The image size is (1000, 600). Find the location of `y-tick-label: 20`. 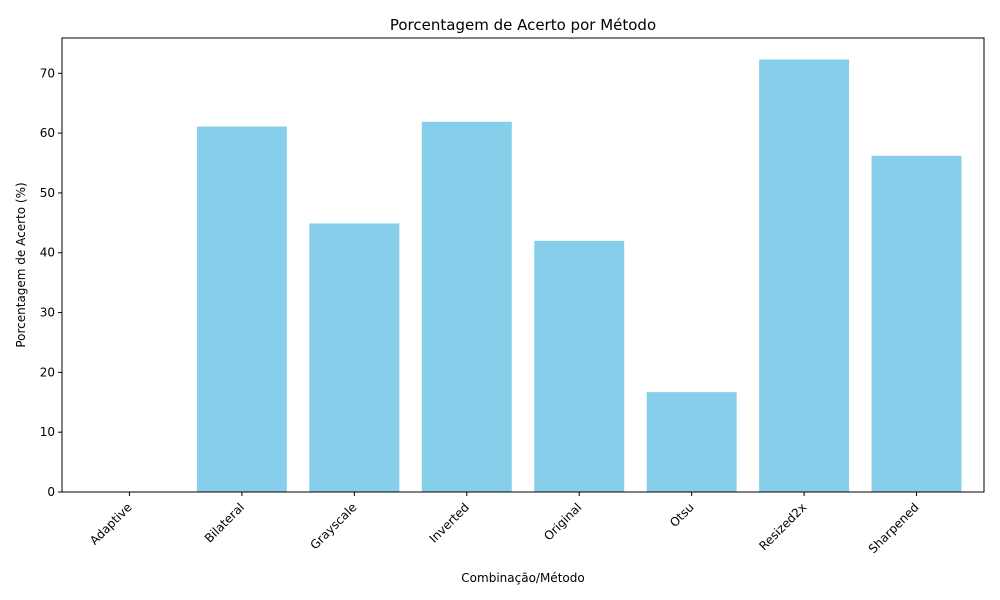

y-tick-label: 20 is located at coordinates (47, 372).